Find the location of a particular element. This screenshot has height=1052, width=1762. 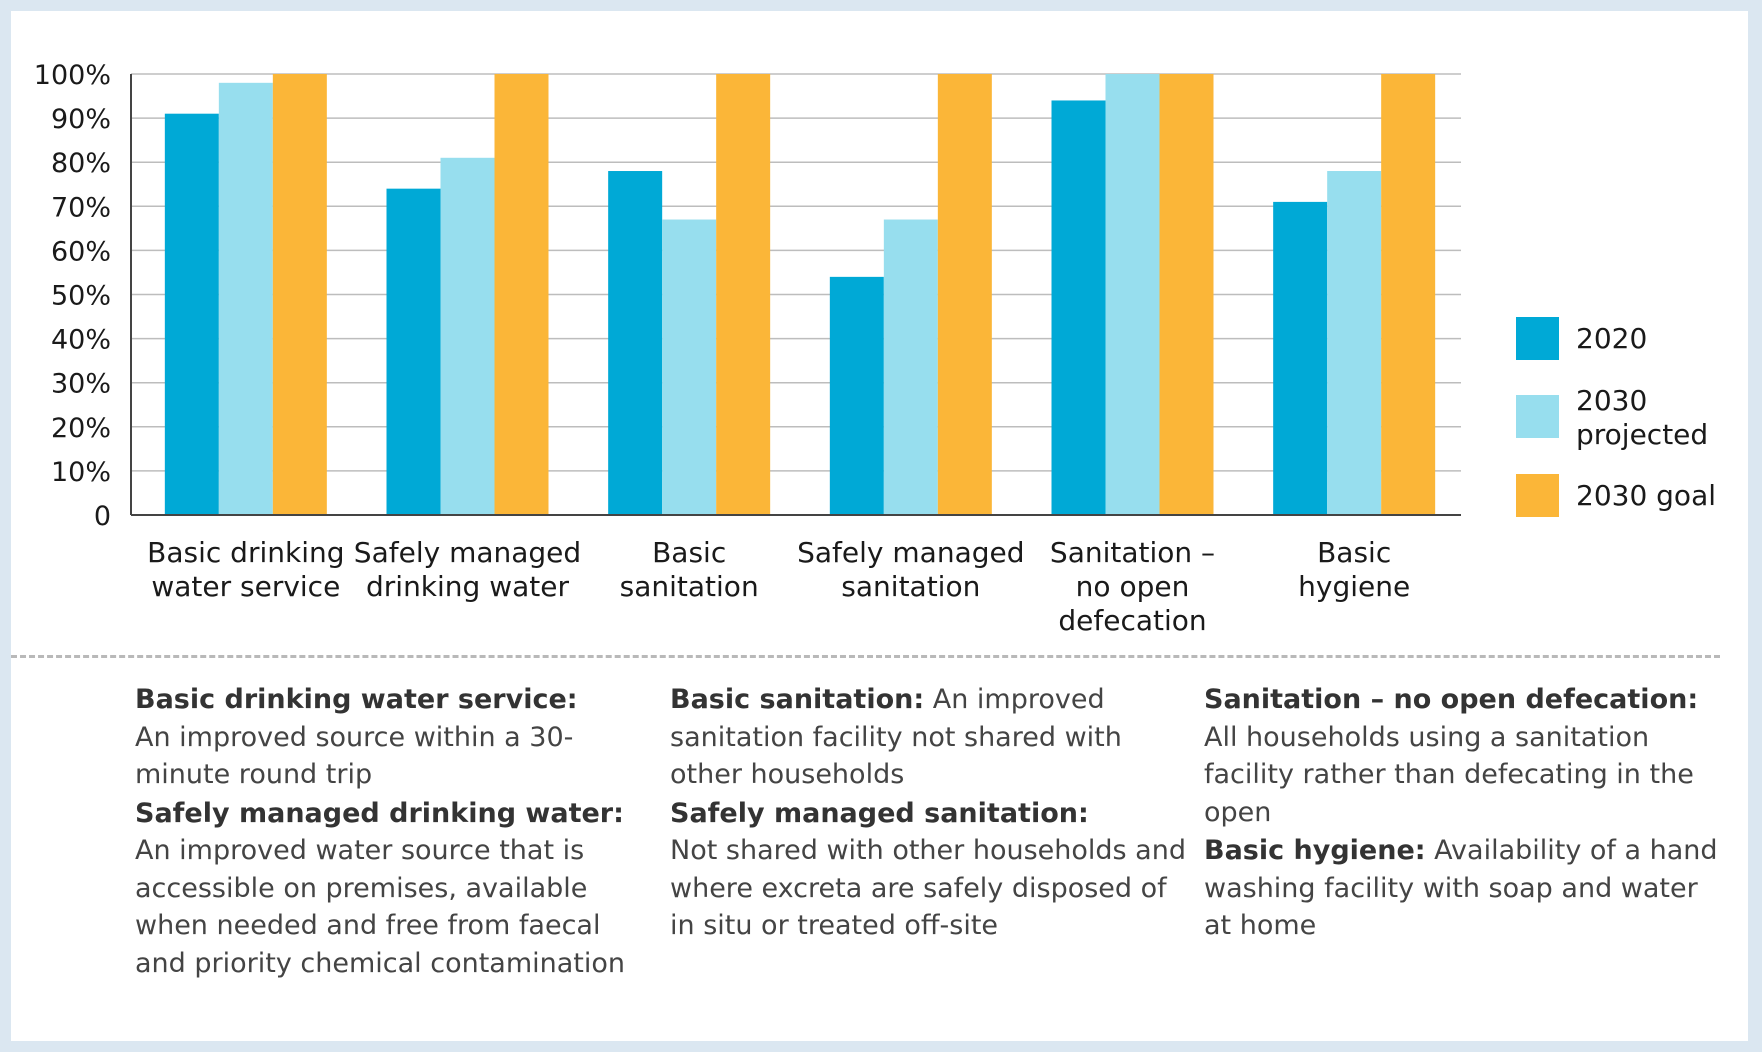

legend-label: projected is located at coordinates (1642, 434).